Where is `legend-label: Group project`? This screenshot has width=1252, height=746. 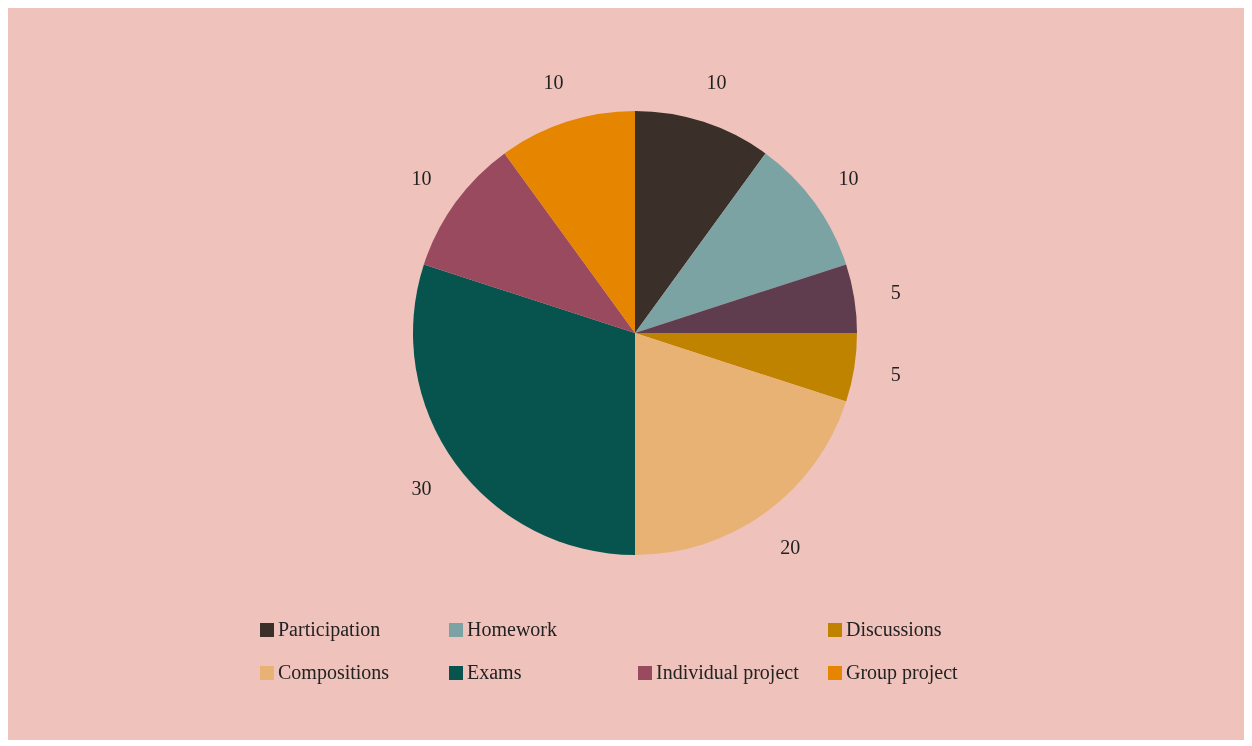
legend-label: Group project is located at coordinates (902, 672).